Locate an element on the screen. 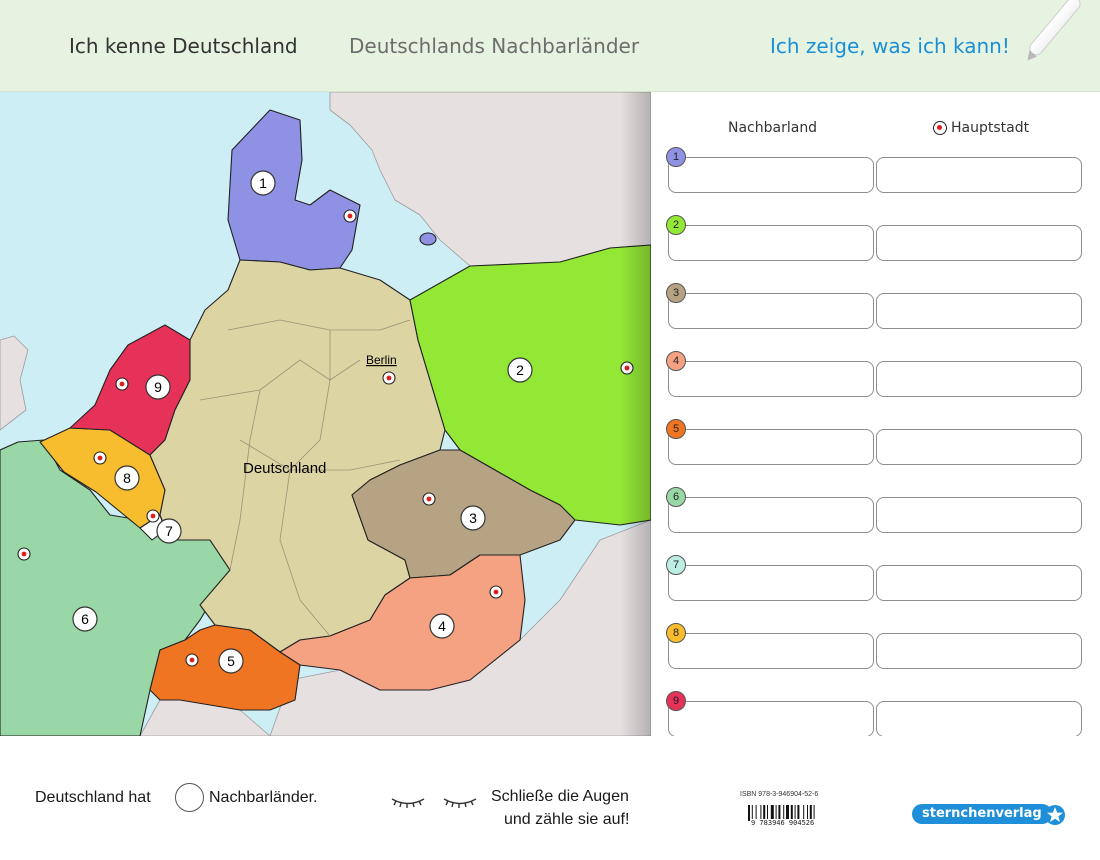 The height and width of the screenshot is (860, 1100). germany-label: Deutschland is located at coordinates (284, 468).